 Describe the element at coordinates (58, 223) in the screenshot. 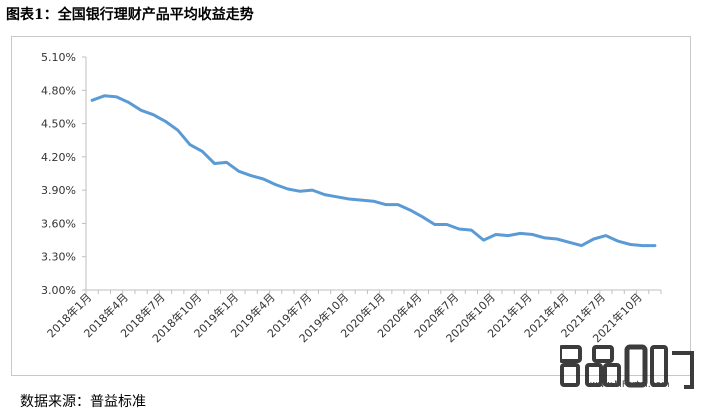

I see `y-tick-label: 3.60%` at that location.